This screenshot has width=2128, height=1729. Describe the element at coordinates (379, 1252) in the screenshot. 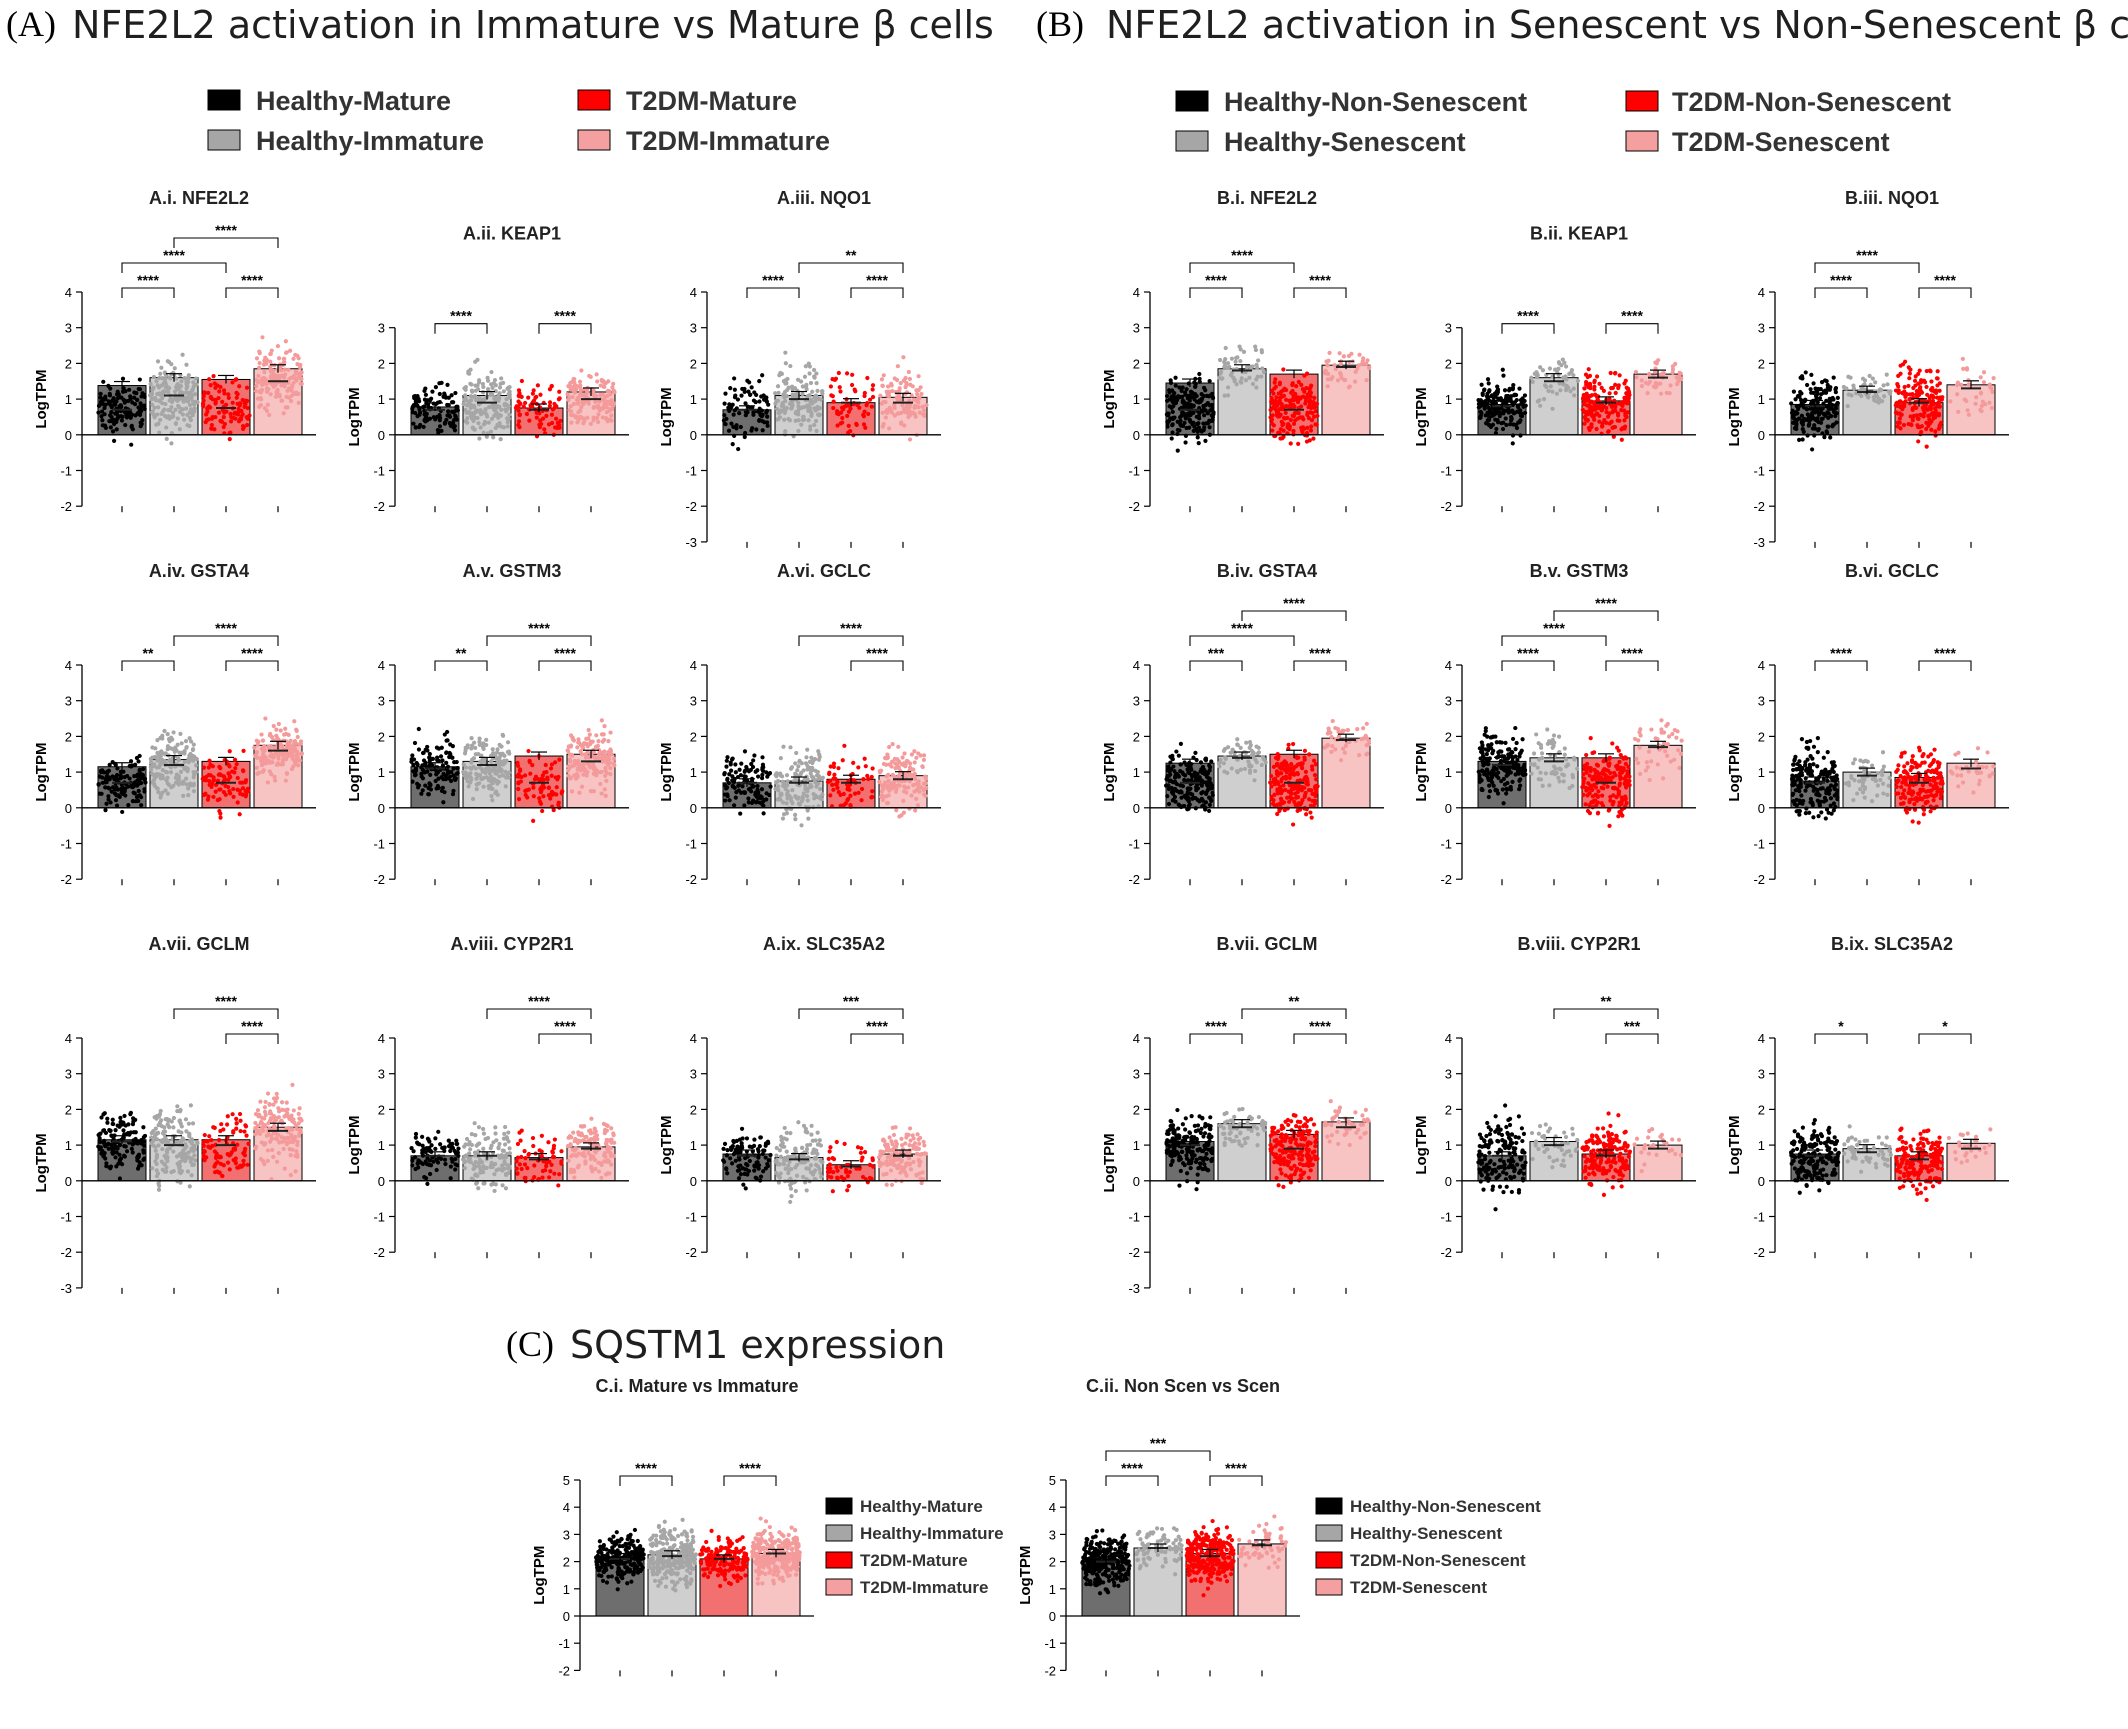

I see `y-tick-label: -2` at that location.